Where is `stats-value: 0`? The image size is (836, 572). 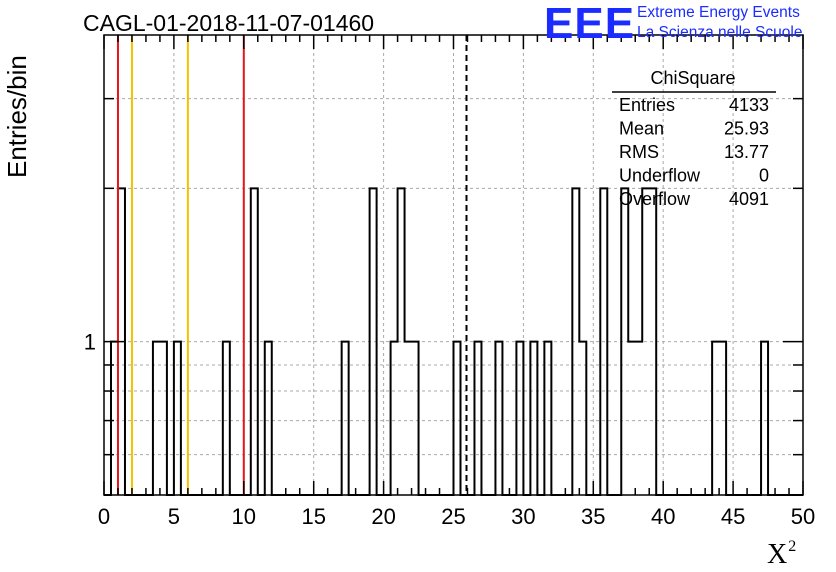
stats-value: 0 is located at coordinates (764, 176).